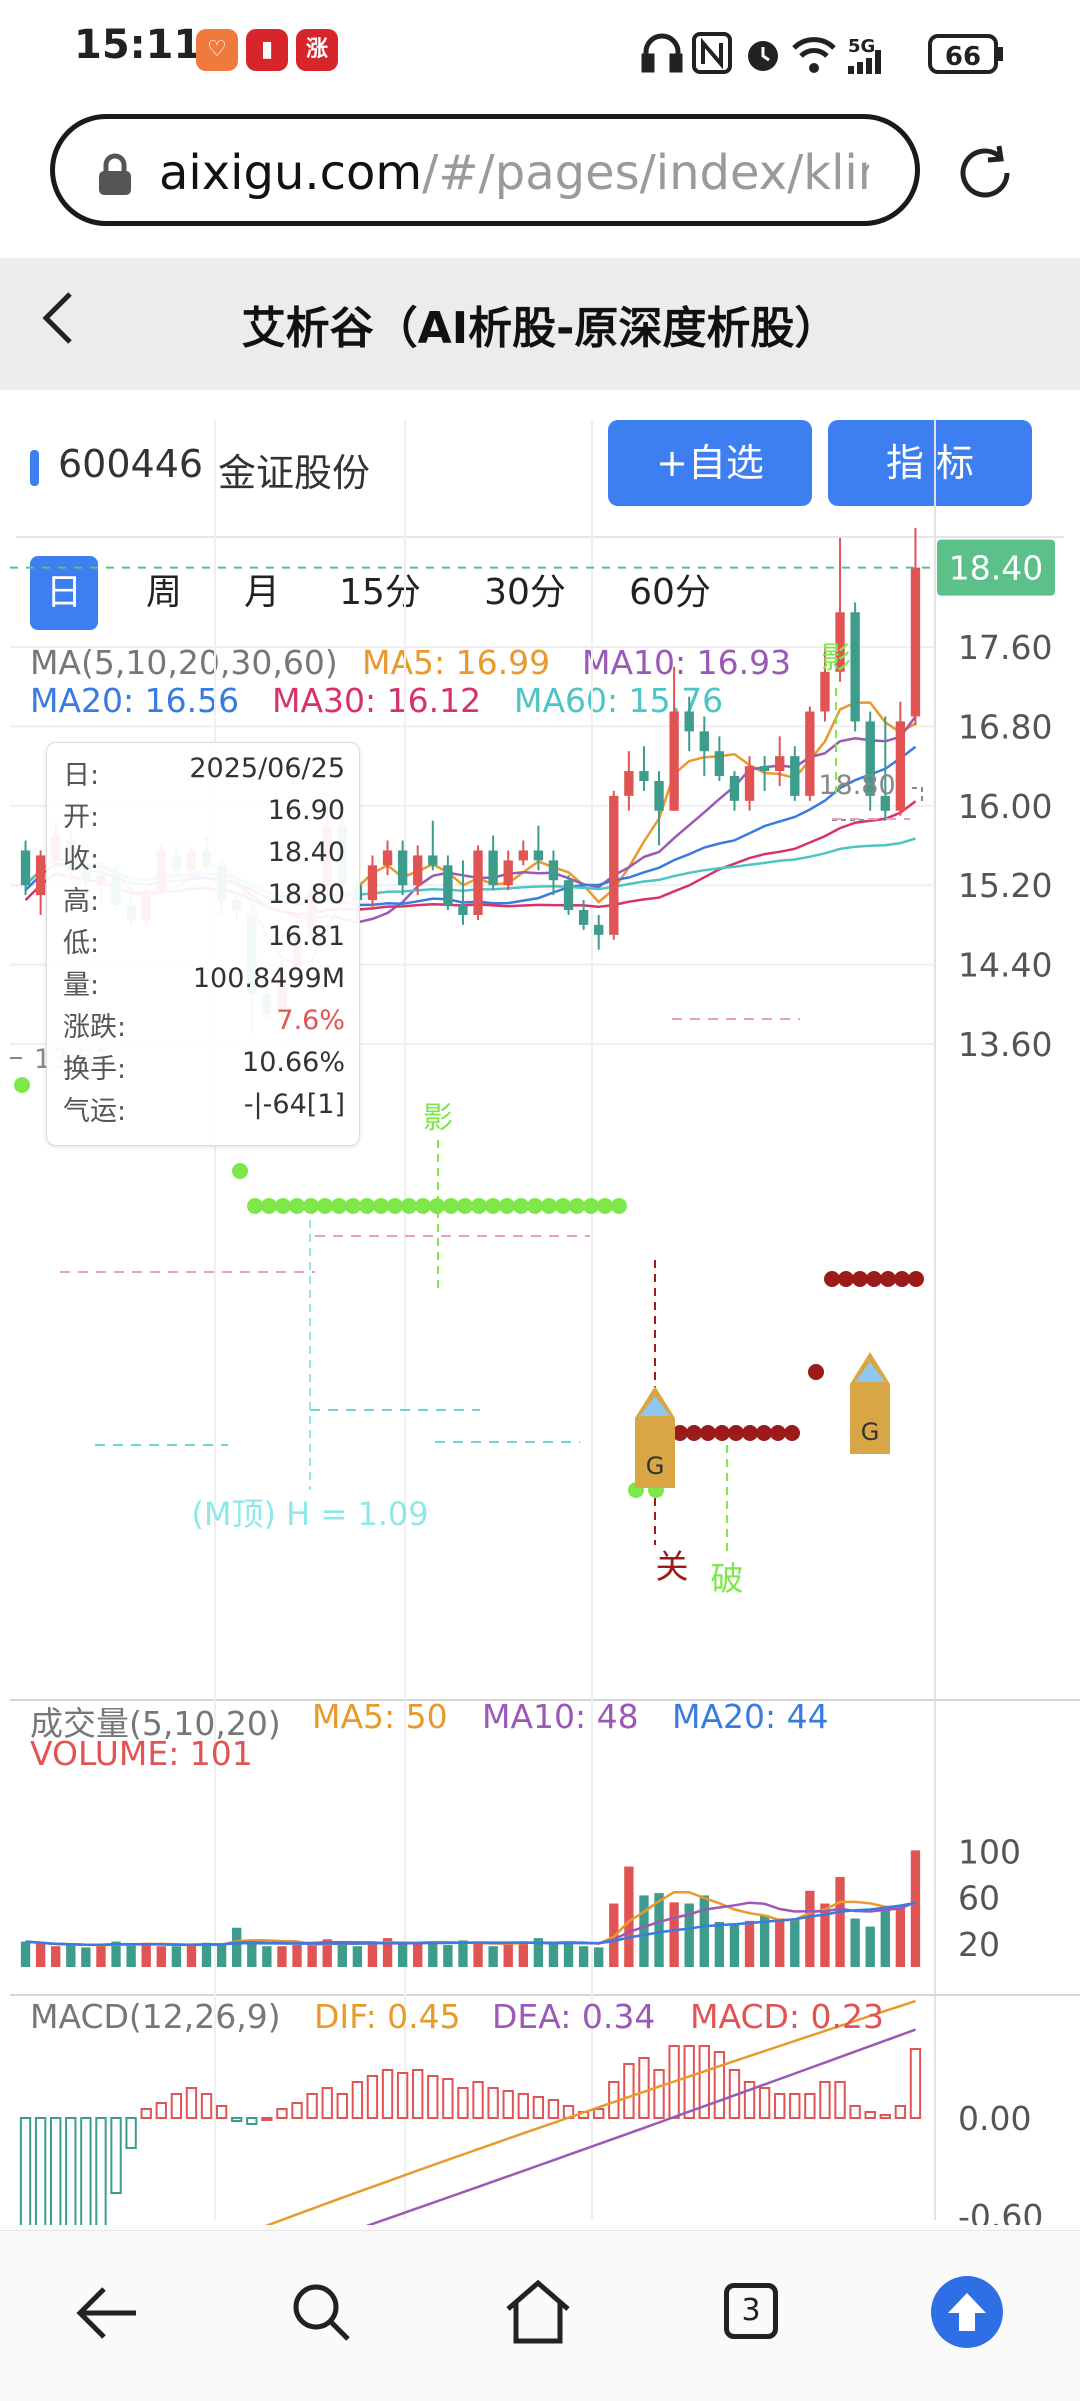  I want to click on back-arrow-icon, so click(108, 2313).